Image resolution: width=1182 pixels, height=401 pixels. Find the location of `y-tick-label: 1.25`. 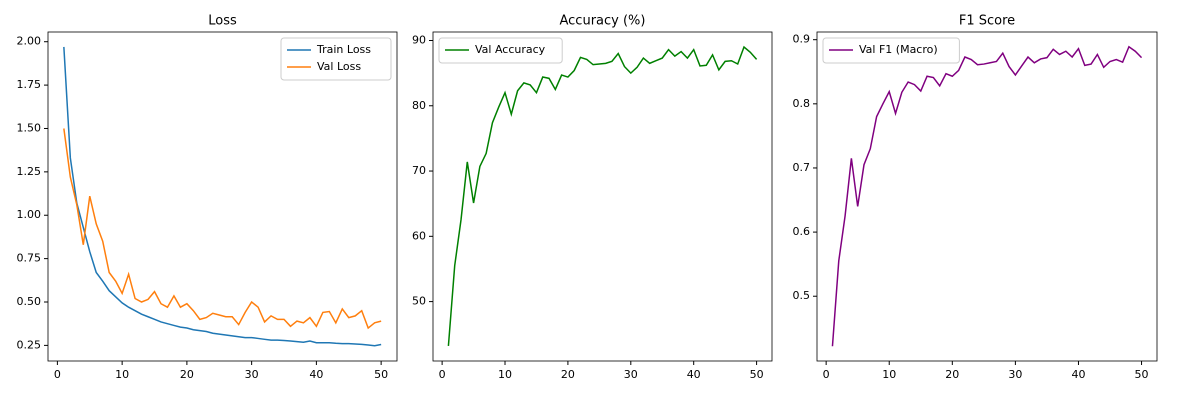

y-tick-label: 1.25 is located at coordinates (29, 171).